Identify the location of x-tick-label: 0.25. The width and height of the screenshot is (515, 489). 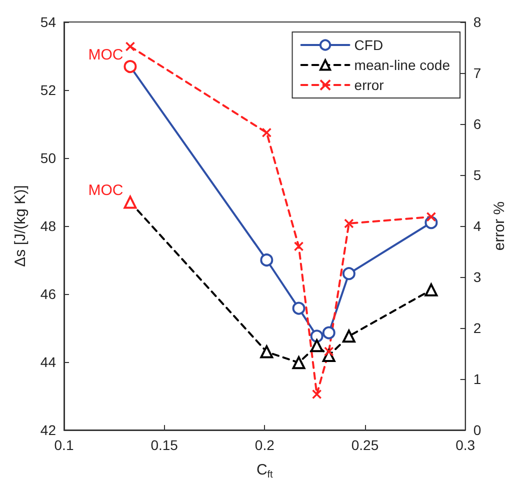
(365, 445).